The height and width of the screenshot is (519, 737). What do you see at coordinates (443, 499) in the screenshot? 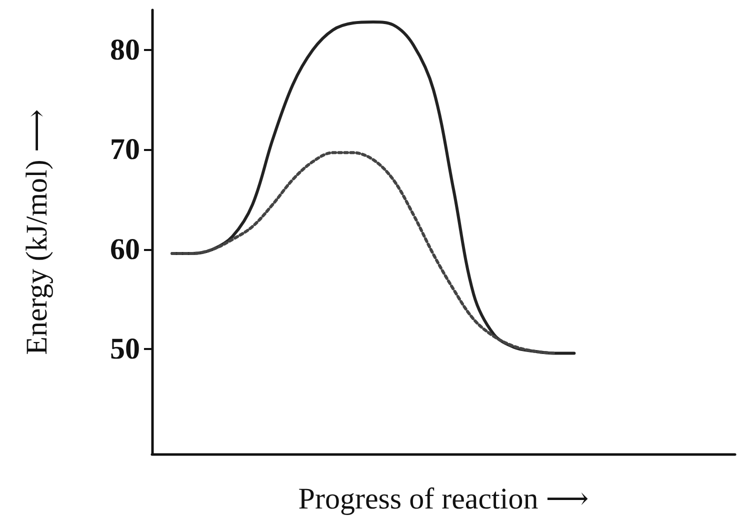
I see `x-axis-title: Progress of reaction ⟶` at bounding box center [443, 499].